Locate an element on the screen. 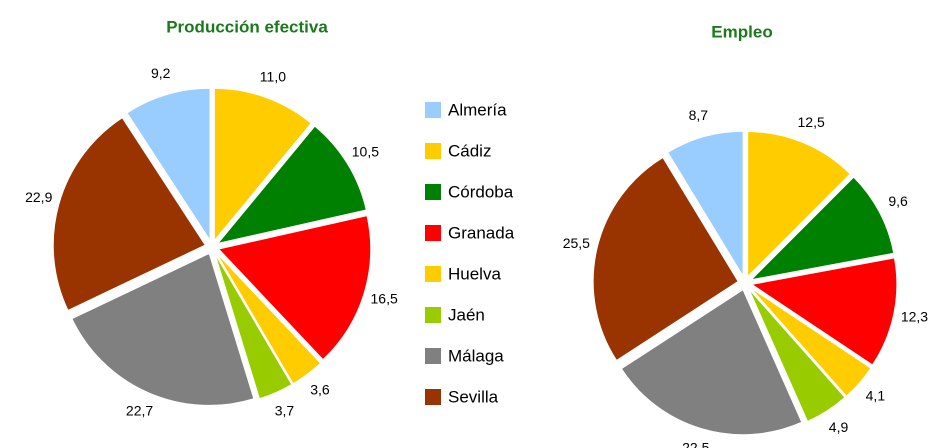 The height and width of the screenshot is (448, 930). data-label: 25,5 is located at coordinates (576, 243).